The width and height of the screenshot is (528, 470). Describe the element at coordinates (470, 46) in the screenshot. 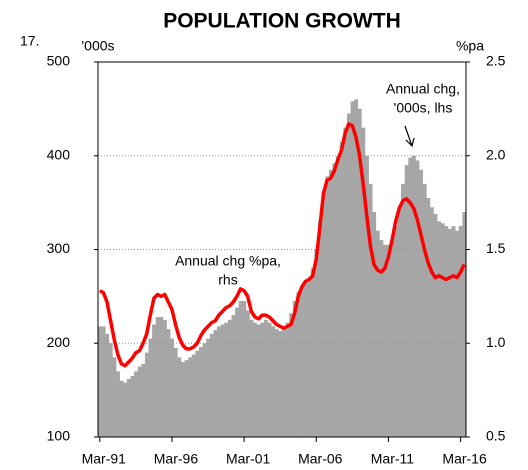

I see `y2-axis-label: %pa` at that location.